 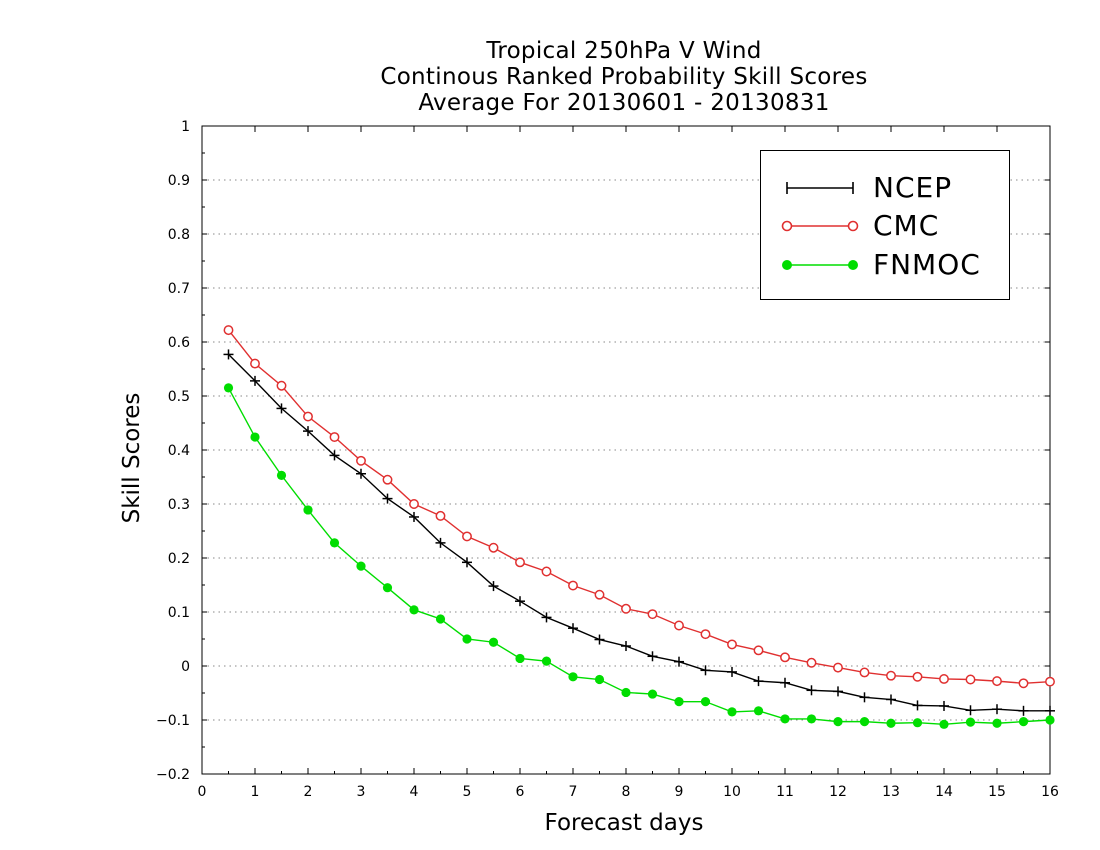 What do you see at coordinates (173, 775) in the screenshot?
I see `y-tick-label: −0.2` at bounding box center [173, 775].